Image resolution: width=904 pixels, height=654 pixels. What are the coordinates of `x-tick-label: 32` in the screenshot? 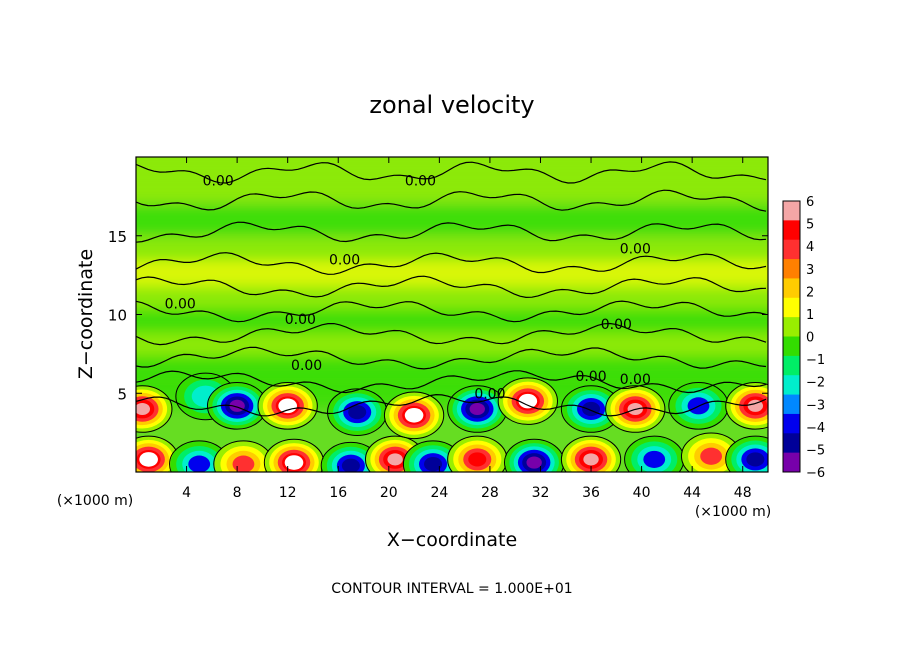 It's located at (541, 493).